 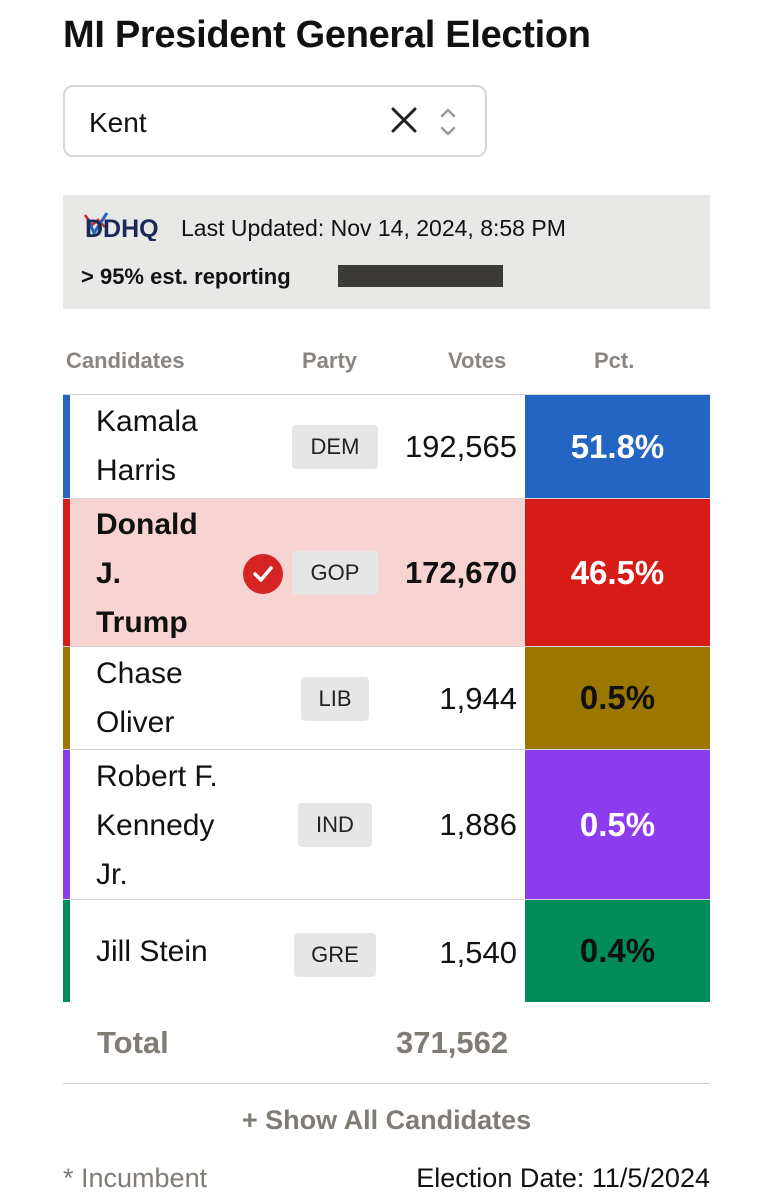 I want to click on county-select: Kent, so click(x=275, y=121).